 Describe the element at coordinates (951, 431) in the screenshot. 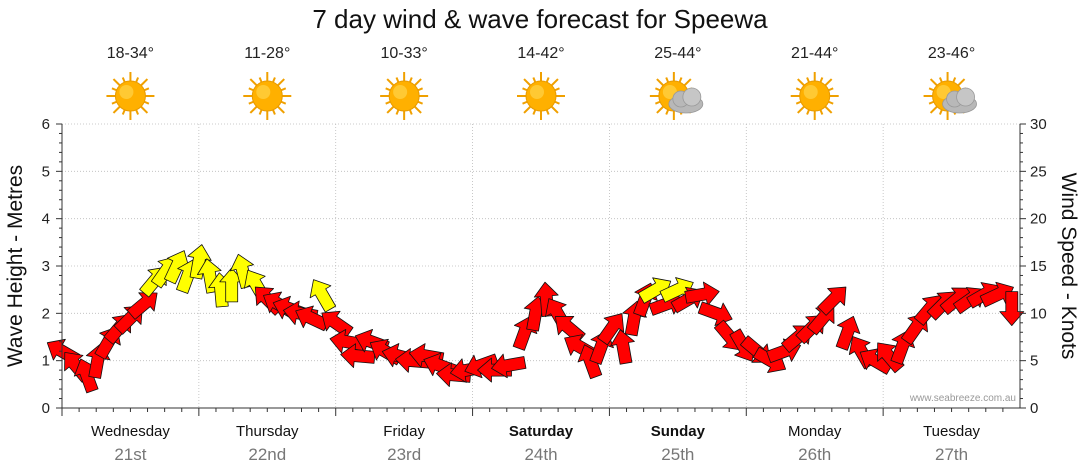

I see `day-name-label: Tuesday` at that location.